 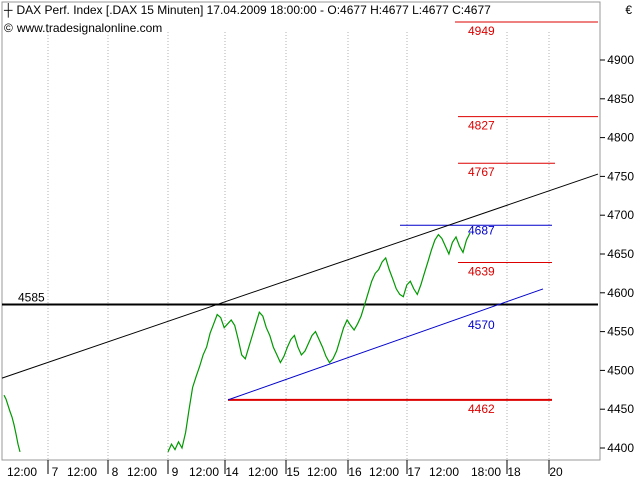 I want to click on x-tick-label: 16, so click(x=355, y=472).